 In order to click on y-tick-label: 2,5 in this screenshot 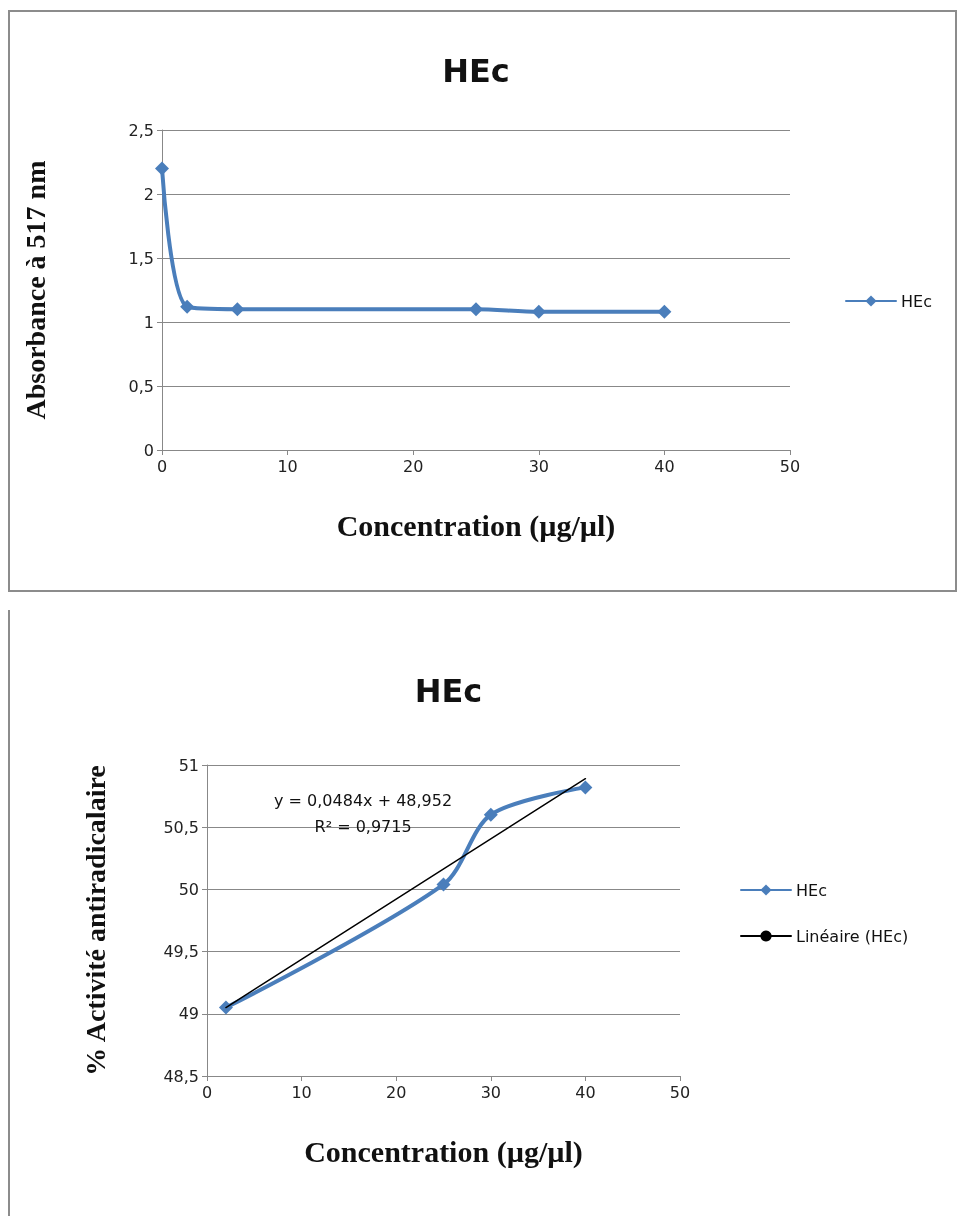, I will do `click(141, 130)`.